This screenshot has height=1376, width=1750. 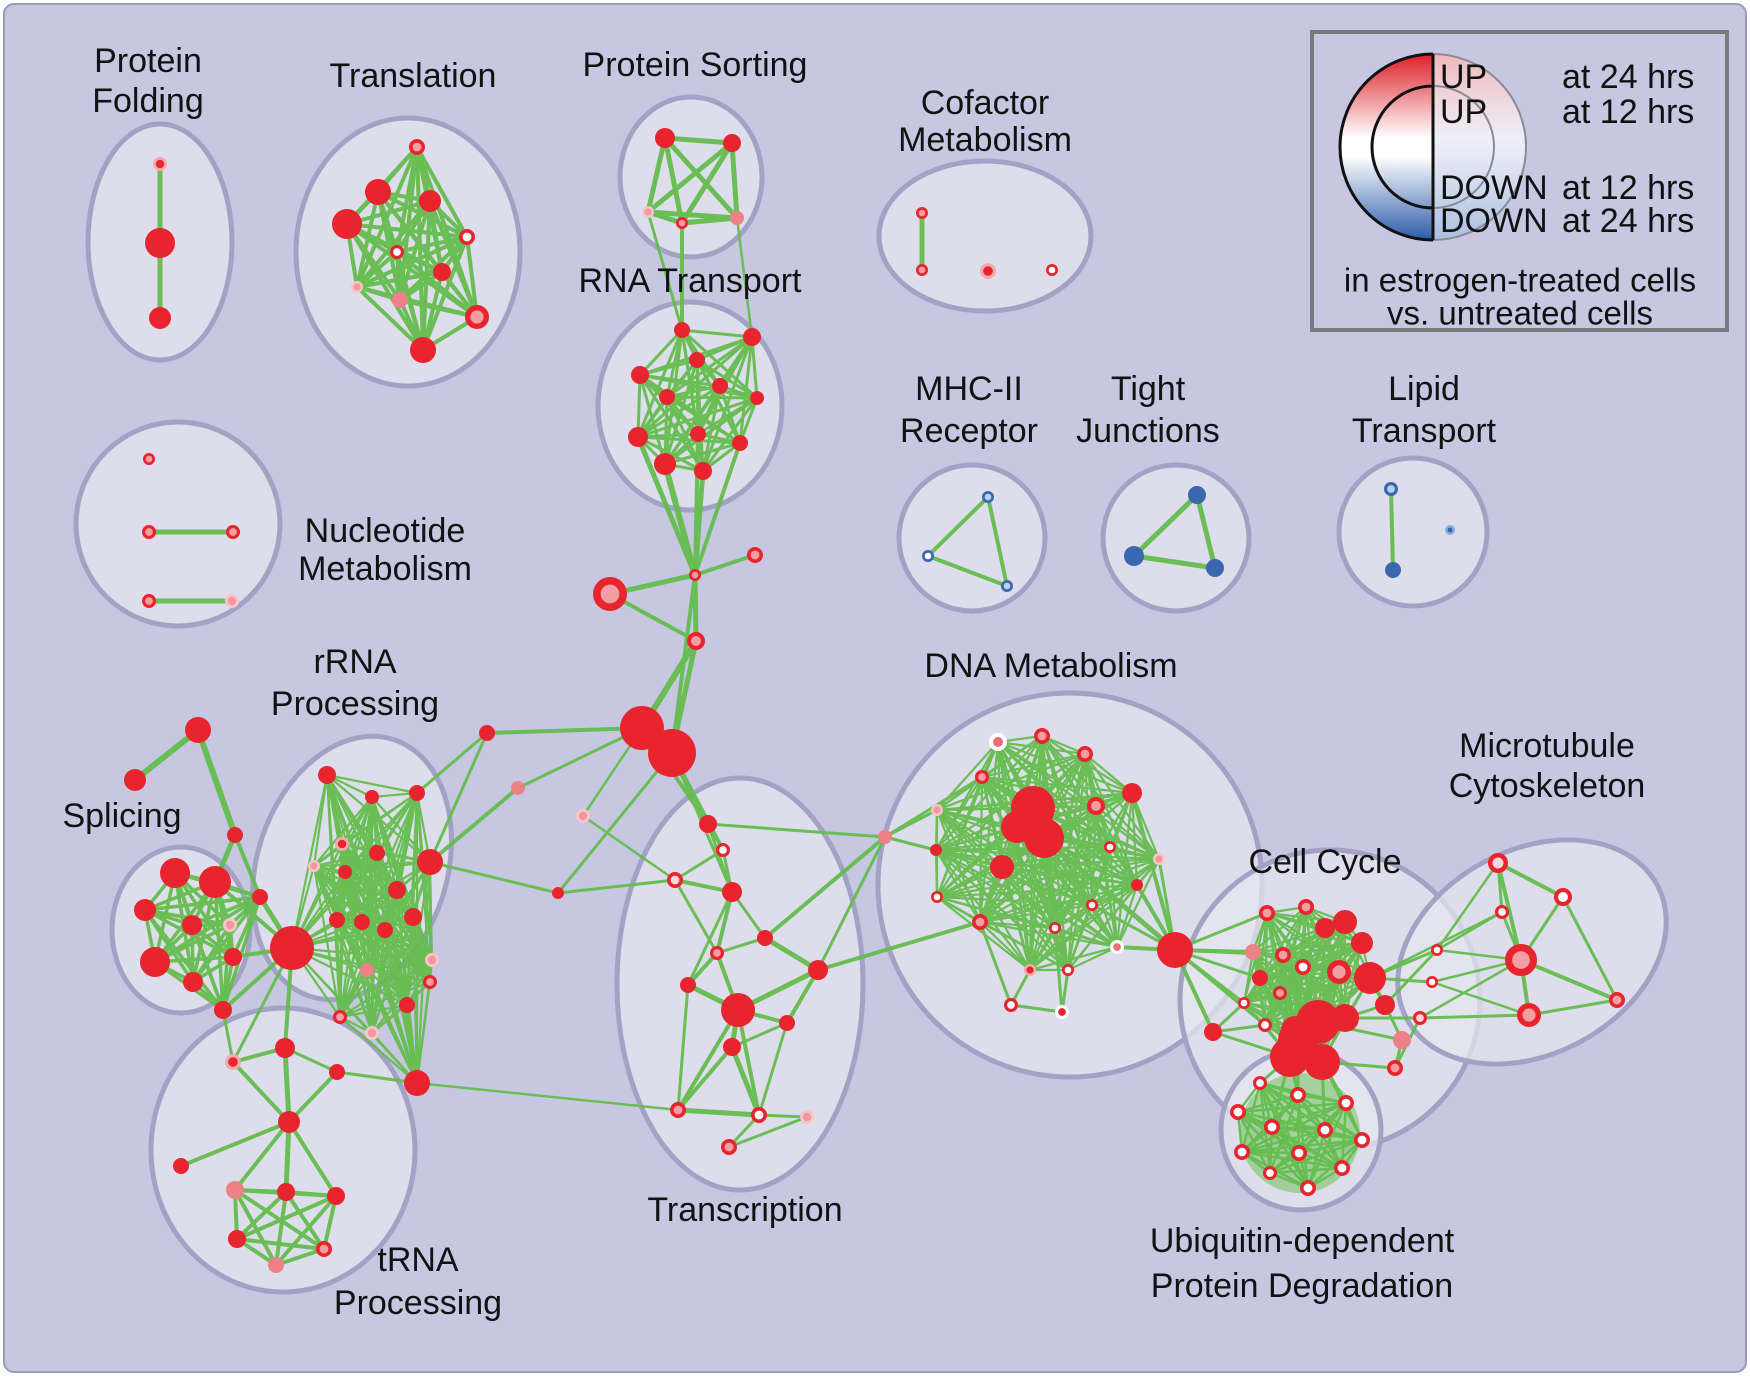 I want to click on gene-node-cofactor, so click(x=1051, y=270).